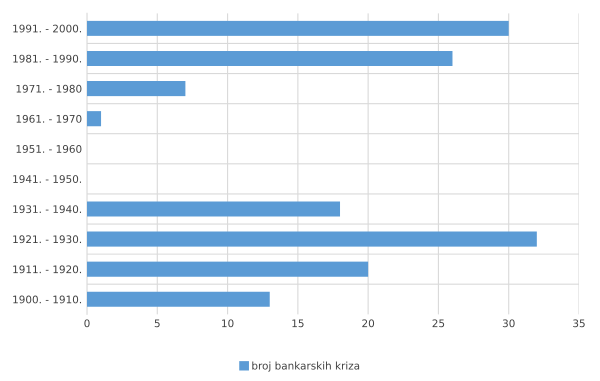  What do you see at coordinates (306, 367) in the screenshot?
I see `legend-label: broj bankarskih kriza` at bounding box center [306, 367].